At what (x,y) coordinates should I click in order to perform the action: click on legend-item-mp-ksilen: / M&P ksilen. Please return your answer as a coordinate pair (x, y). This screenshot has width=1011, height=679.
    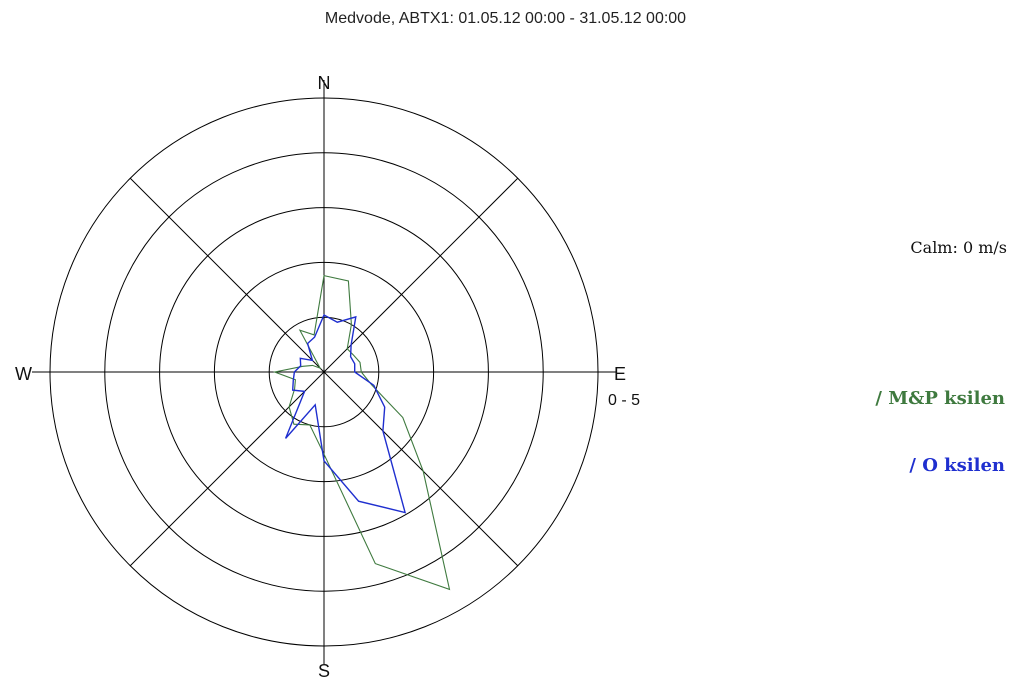
    Looking at the image, I should click on (940, 398).